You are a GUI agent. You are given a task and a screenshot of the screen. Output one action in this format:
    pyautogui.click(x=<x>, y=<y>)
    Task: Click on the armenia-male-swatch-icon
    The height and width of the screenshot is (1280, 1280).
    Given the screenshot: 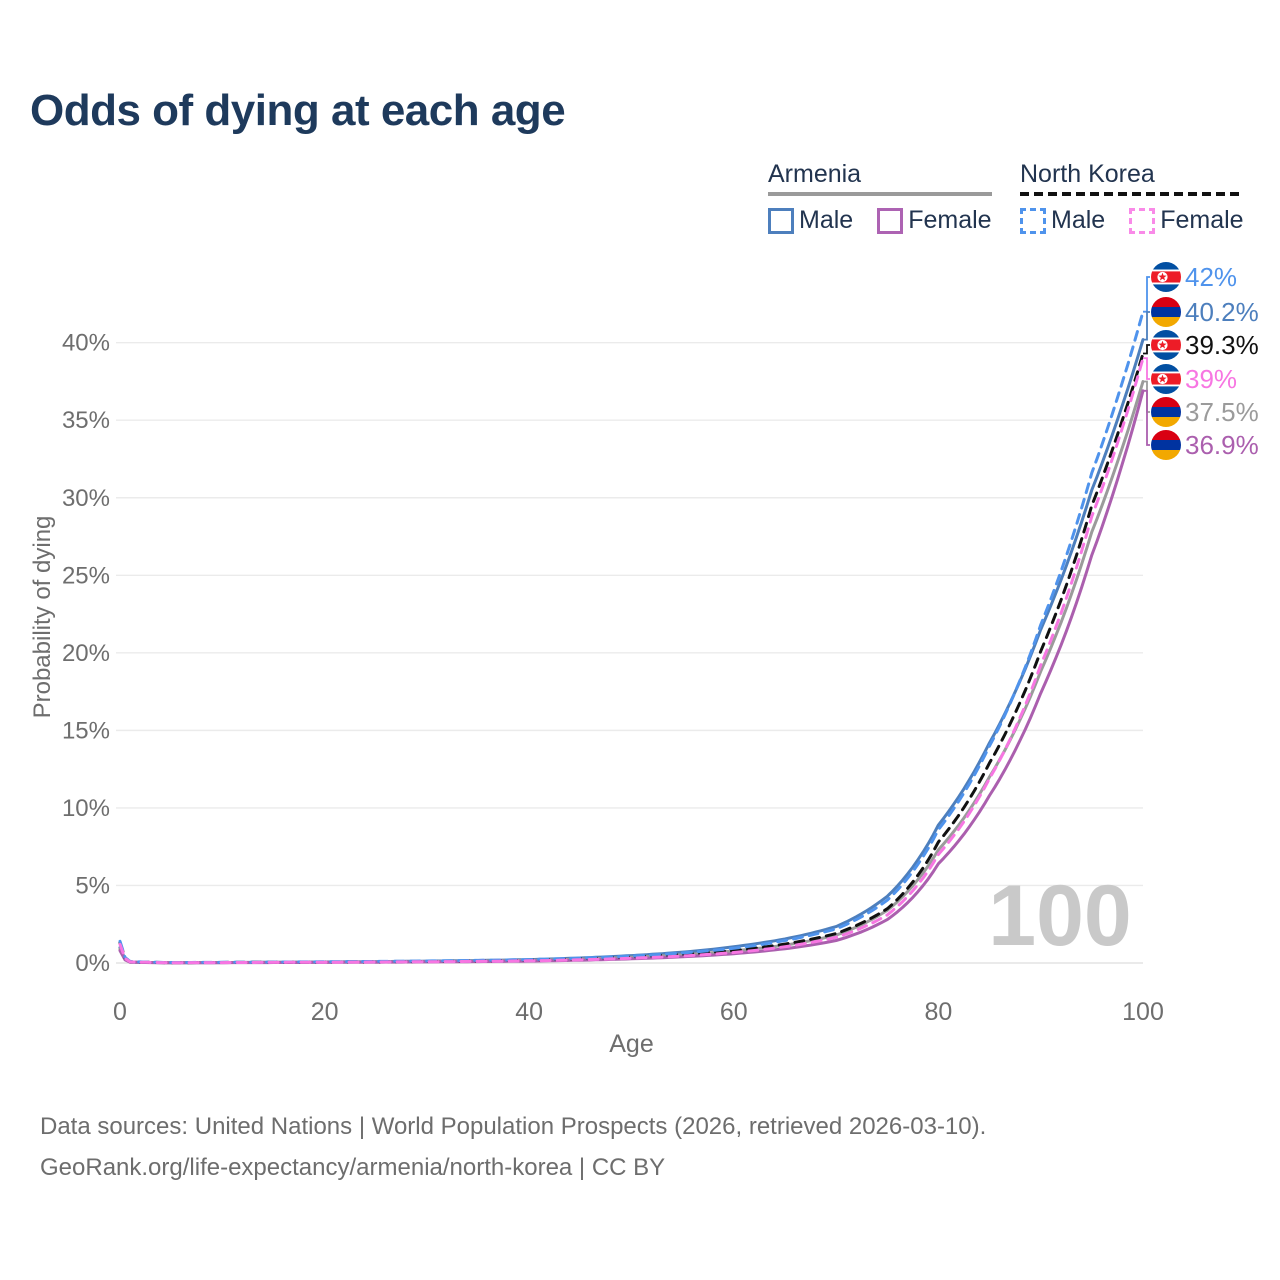 What is the action you would take?
    pyautogui.click(x=781, y=220)
    